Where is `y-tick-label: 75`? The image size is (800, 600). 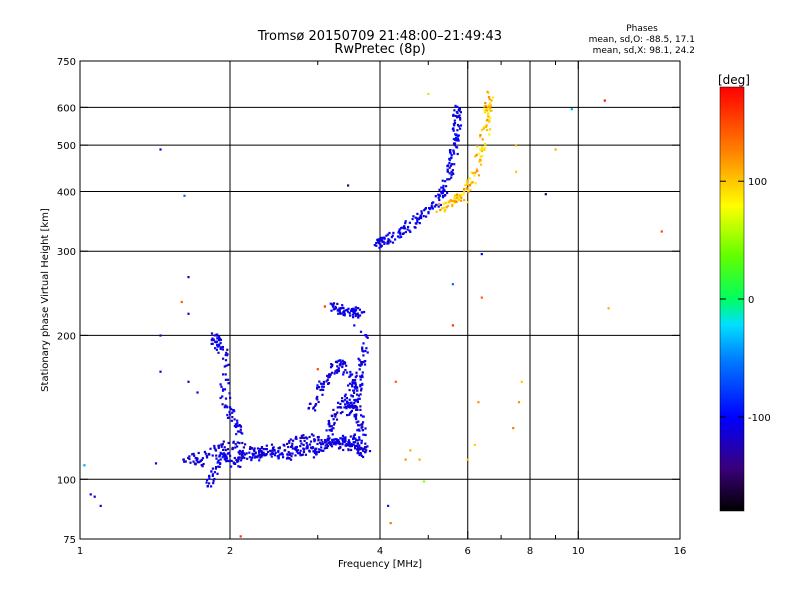
y-tick-label: 75 is located at coordinates (69, 540).